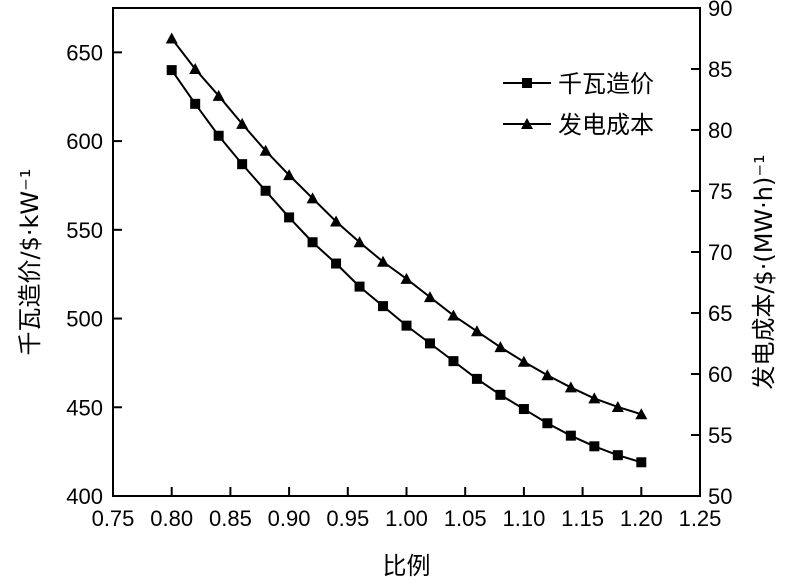 This screenshot has width=800, height=587. I want to click on x-tick-label: 1.10, so click(523, 518).